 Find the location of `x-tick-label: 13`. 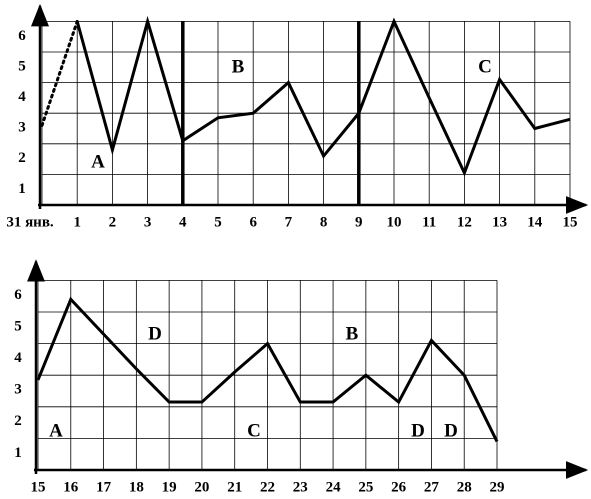

x-tick-label: 13 is located at coordinates (499, 222).